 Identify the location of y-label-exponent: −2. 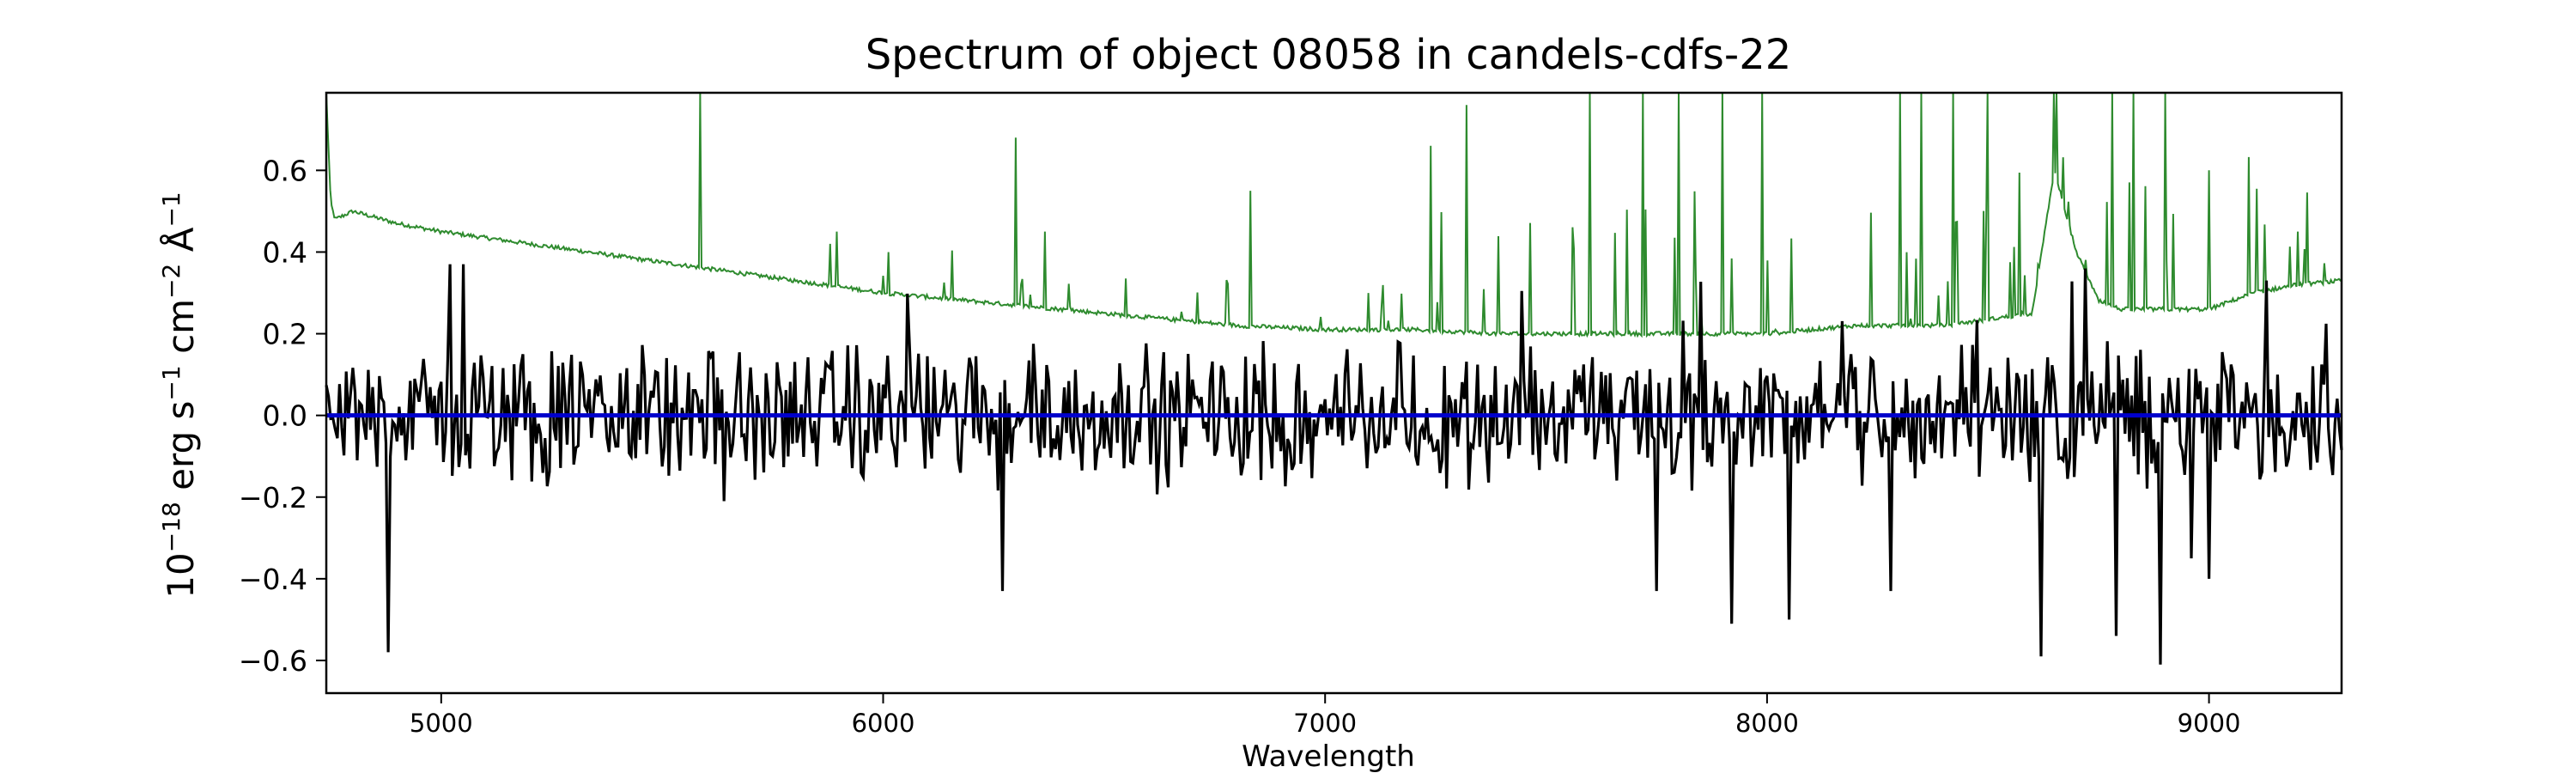
(171, 281).